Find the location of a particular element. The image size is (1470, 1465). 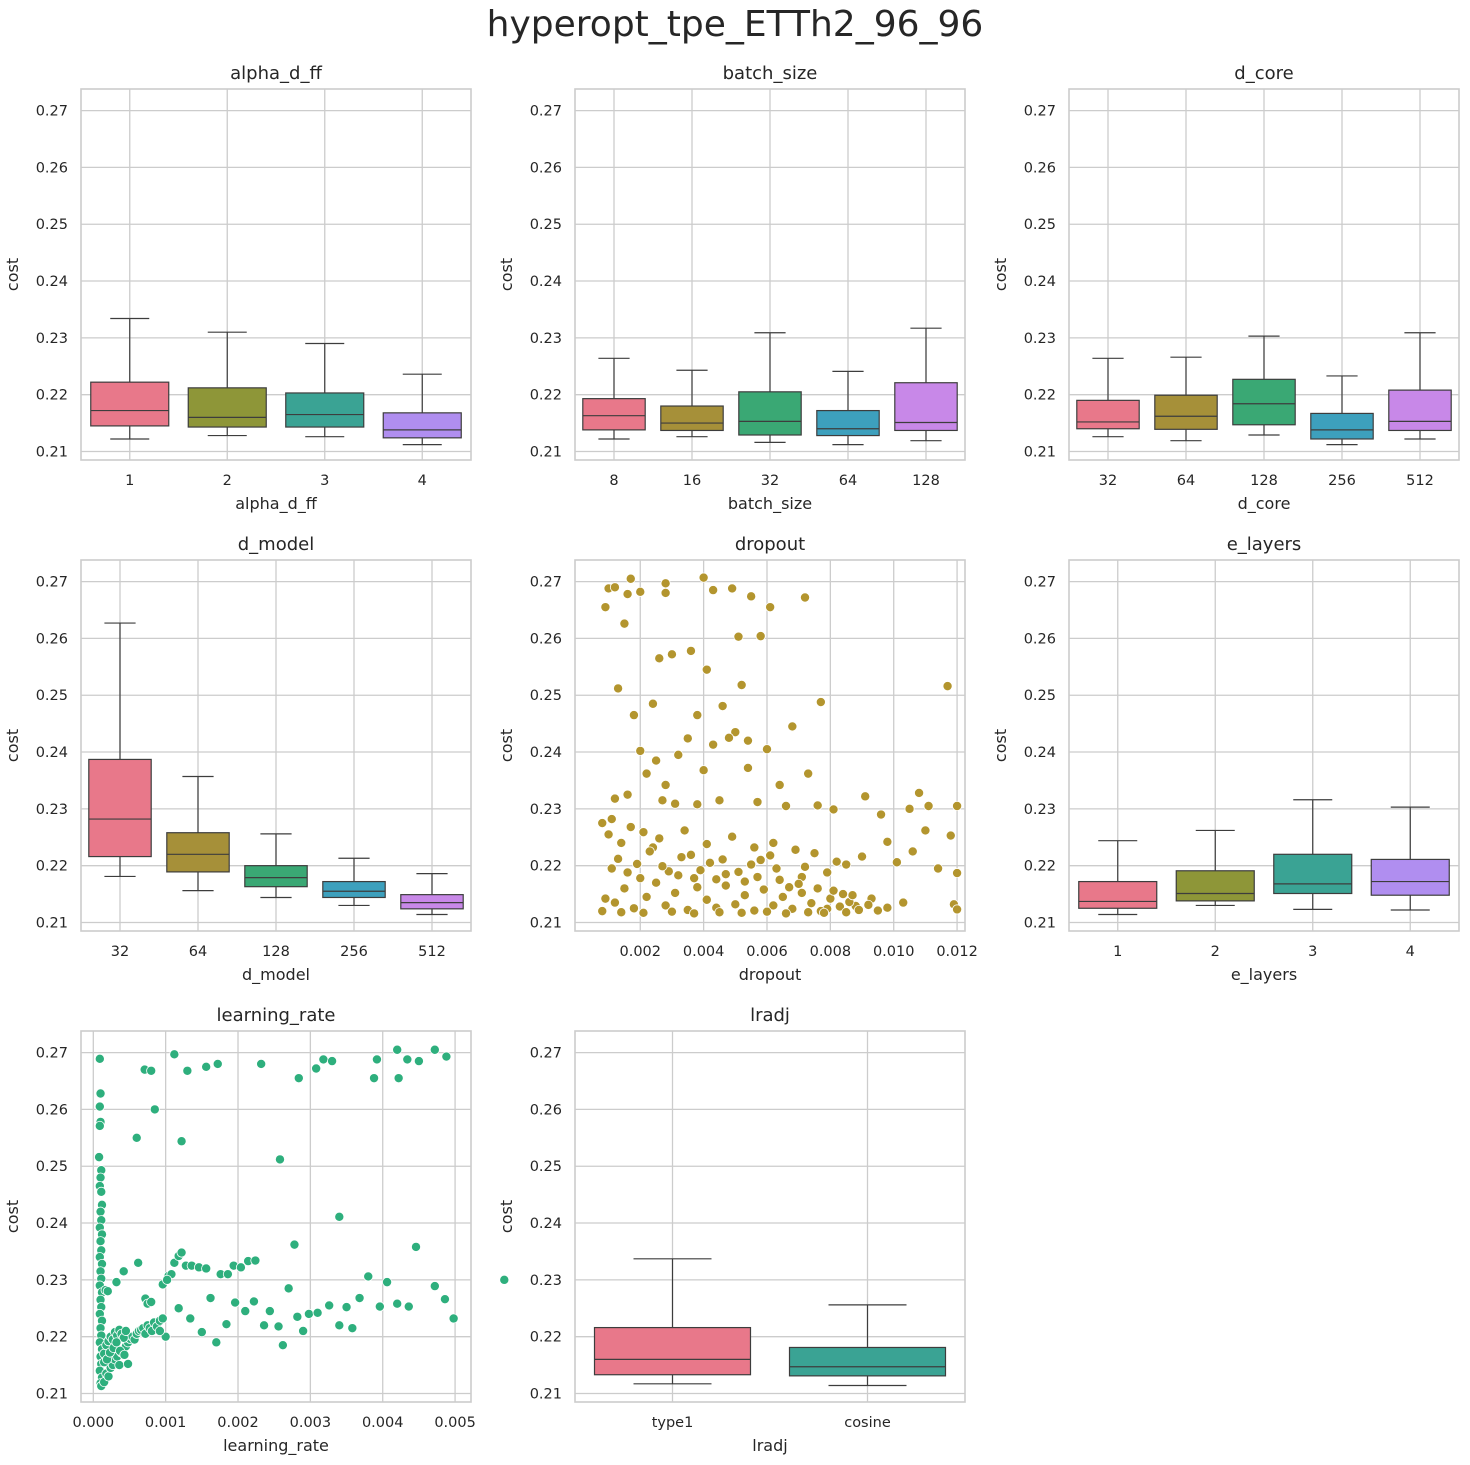

x-tick-label: 512 is located at coordinates (432, 952).